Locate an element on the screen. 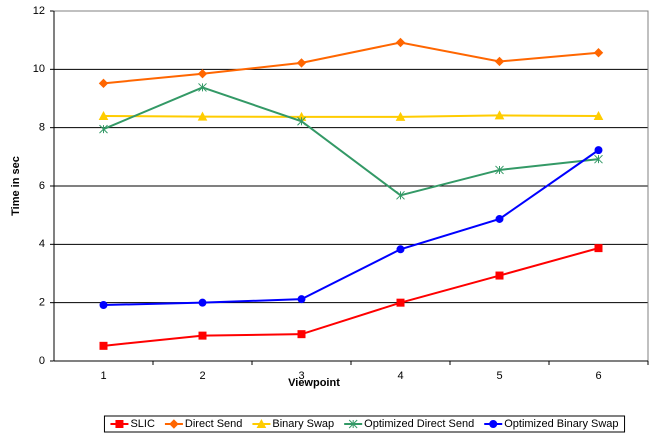 Image resolution: width=653 pixels, height=437 pixels. y-tick-label: 0 is located at coordinates (42, 361).